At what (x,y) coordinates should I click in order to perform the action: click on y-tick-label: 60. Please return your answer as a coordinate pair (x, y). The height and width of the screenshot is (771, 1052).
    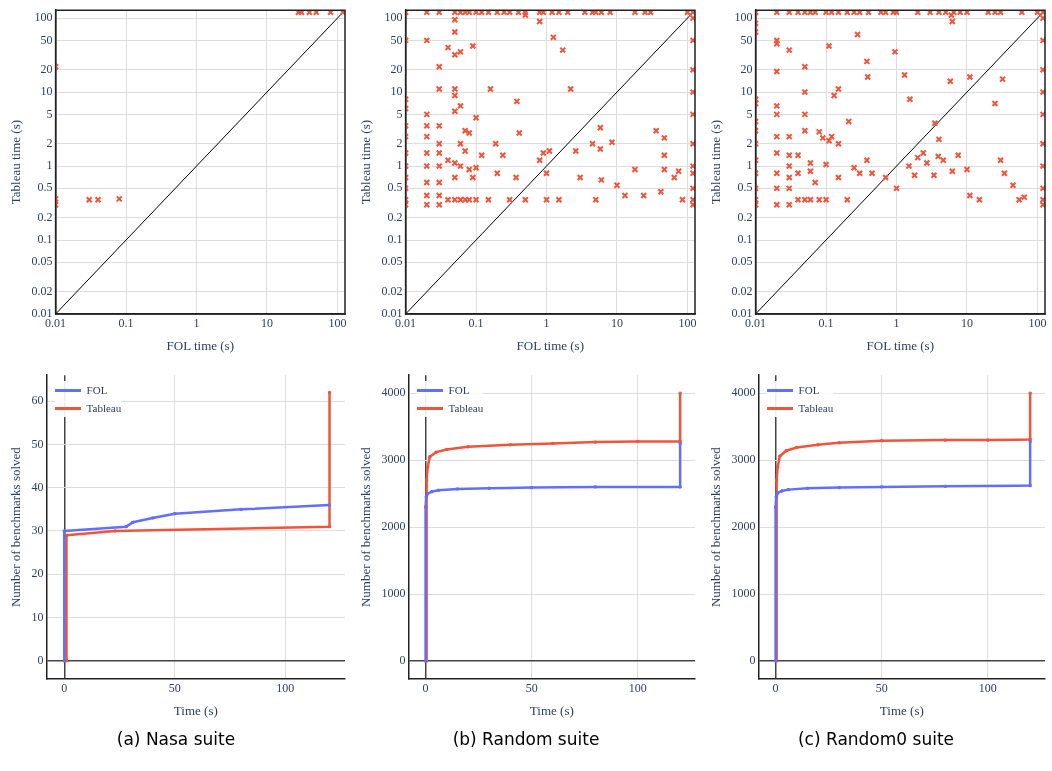
    Looking at the image, I should click on (37, 400).